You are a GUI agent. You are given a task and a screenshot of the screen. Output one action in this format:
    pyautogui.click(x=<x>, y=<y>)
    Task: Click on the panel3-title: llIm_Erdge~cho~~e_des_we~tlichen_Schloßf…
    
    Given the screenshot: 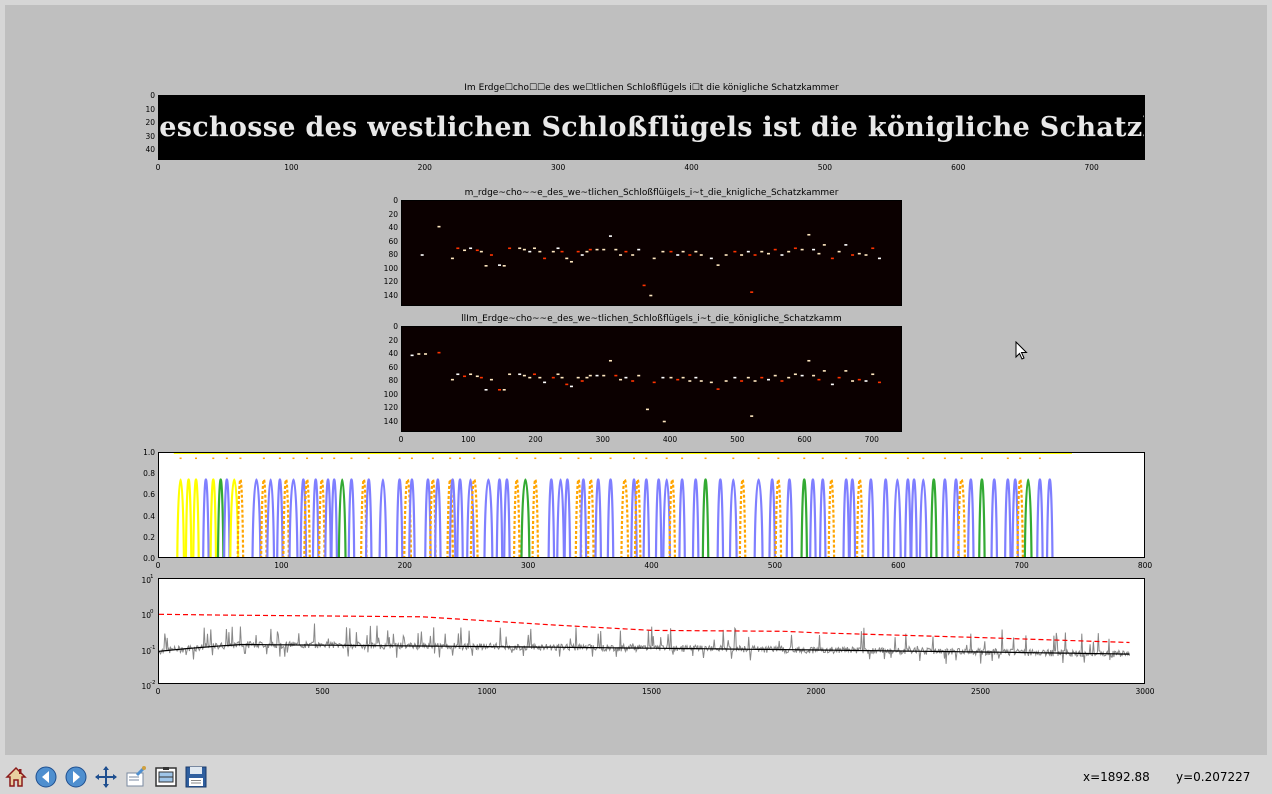 What is the action you would take?
    pyautogui.click(x=651, y=319)
    